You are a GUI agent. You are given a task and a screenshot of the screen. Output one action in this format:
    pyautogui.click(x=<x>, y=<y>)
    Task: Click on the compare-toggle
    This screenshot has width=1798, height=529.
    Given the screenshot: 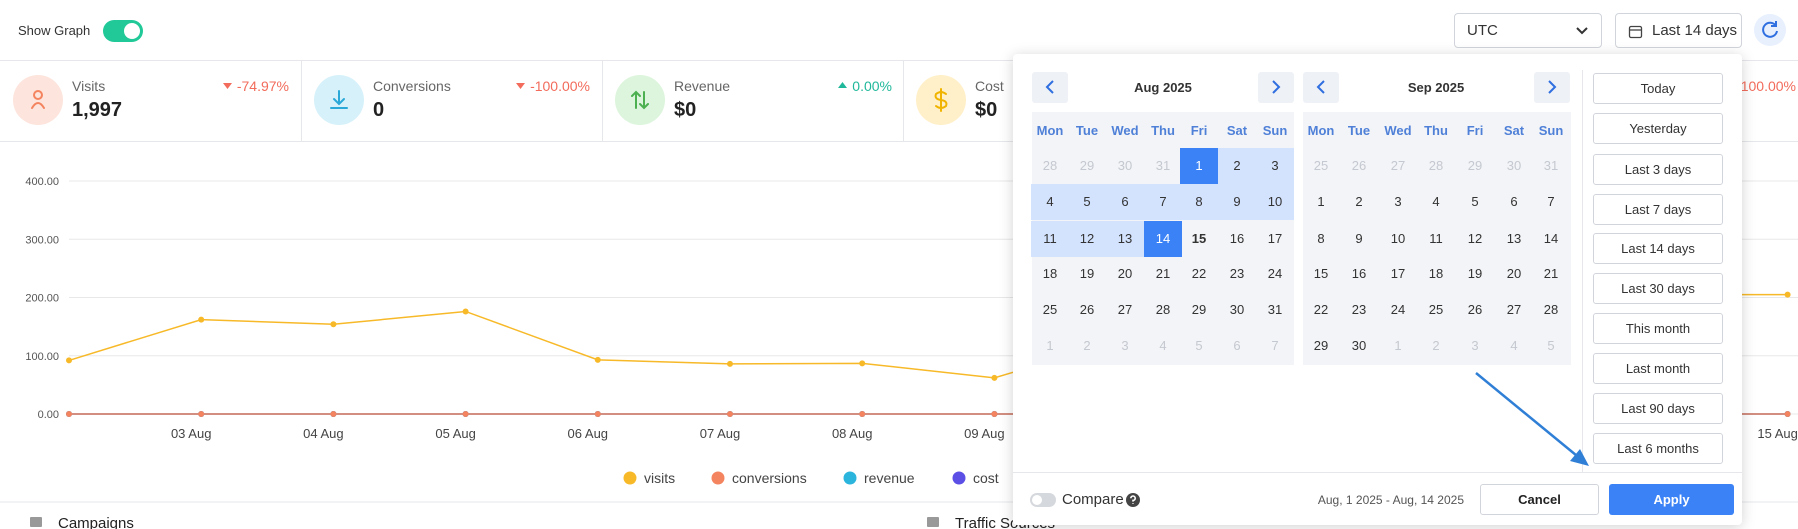 What is the action you would take?
    pyautogui.click(x=1043, y=500)
    